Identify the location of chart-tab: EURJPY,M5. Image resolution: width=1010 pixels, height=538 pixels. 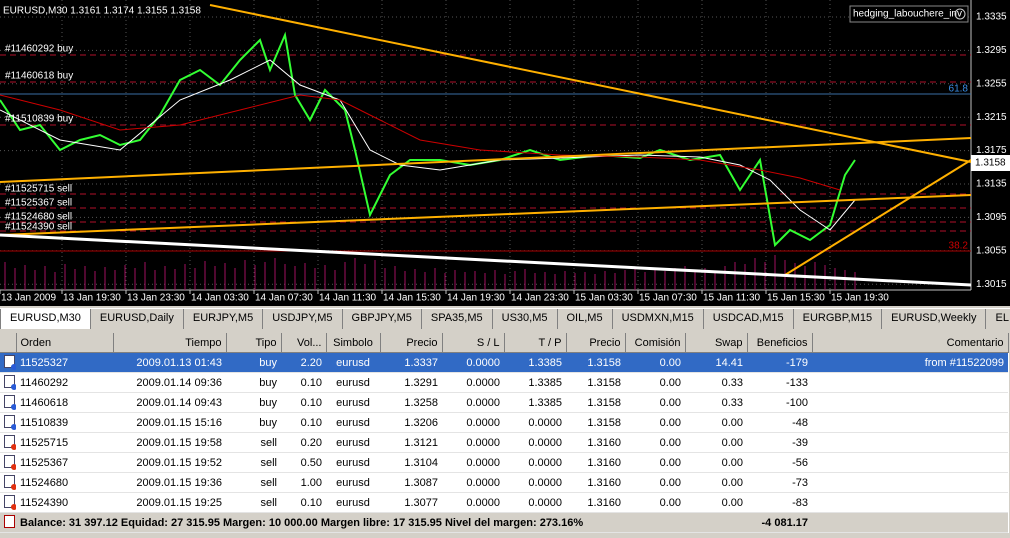
(224, 319).